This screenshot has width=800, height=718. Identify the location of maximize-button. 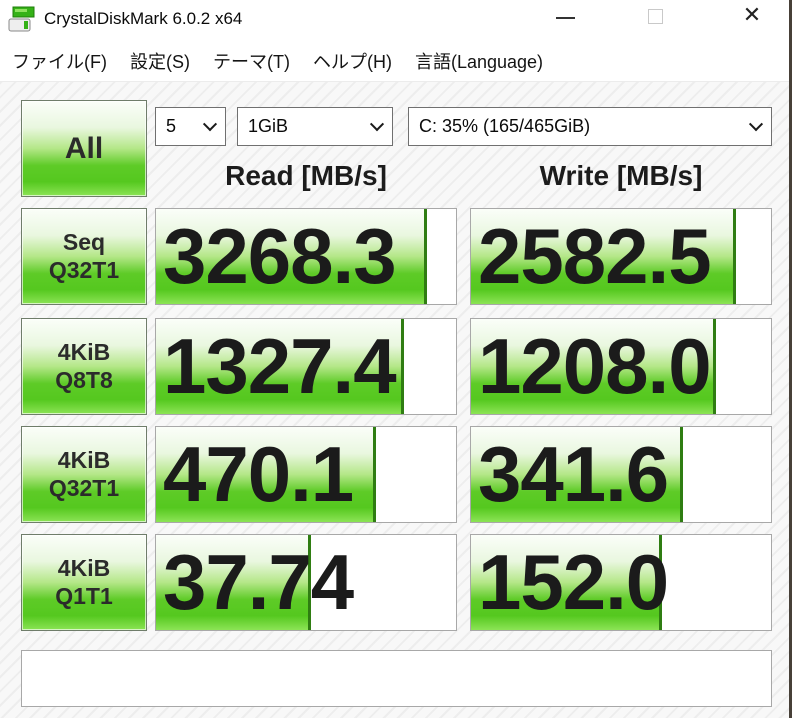
(655, 16).